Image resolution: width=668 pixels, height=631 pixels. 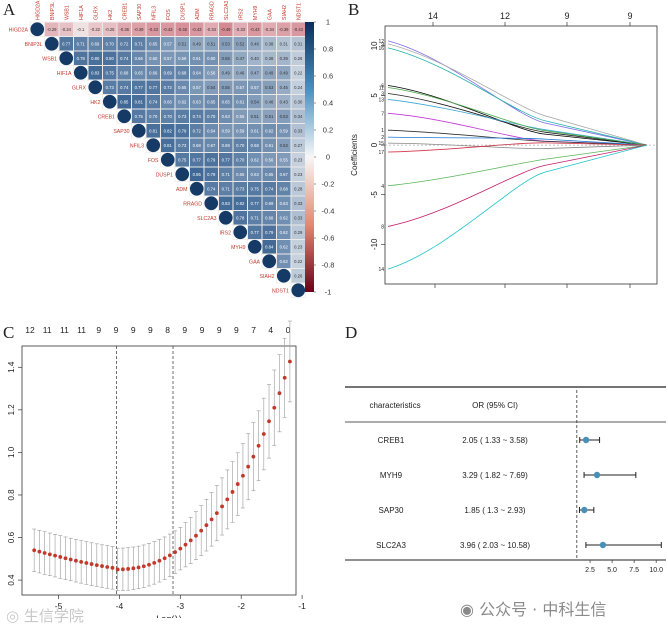 I want to click on colorbar-tick-label: 0, so click(x=328, y=157).